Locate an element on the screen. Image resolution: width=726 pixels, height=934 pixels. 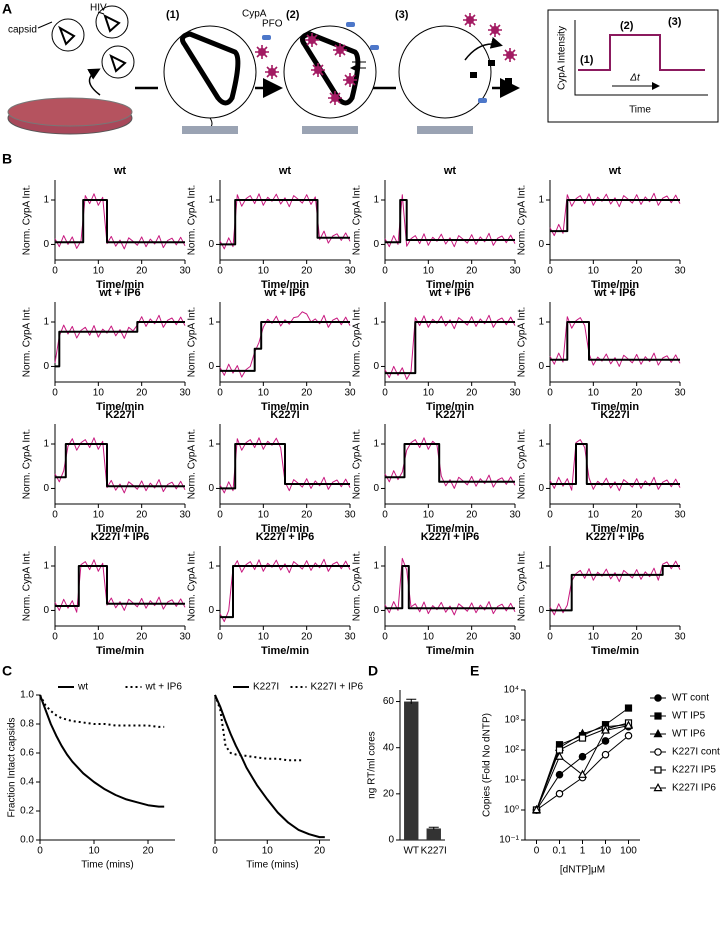
label: capsid is located at coordinates (22, 30).